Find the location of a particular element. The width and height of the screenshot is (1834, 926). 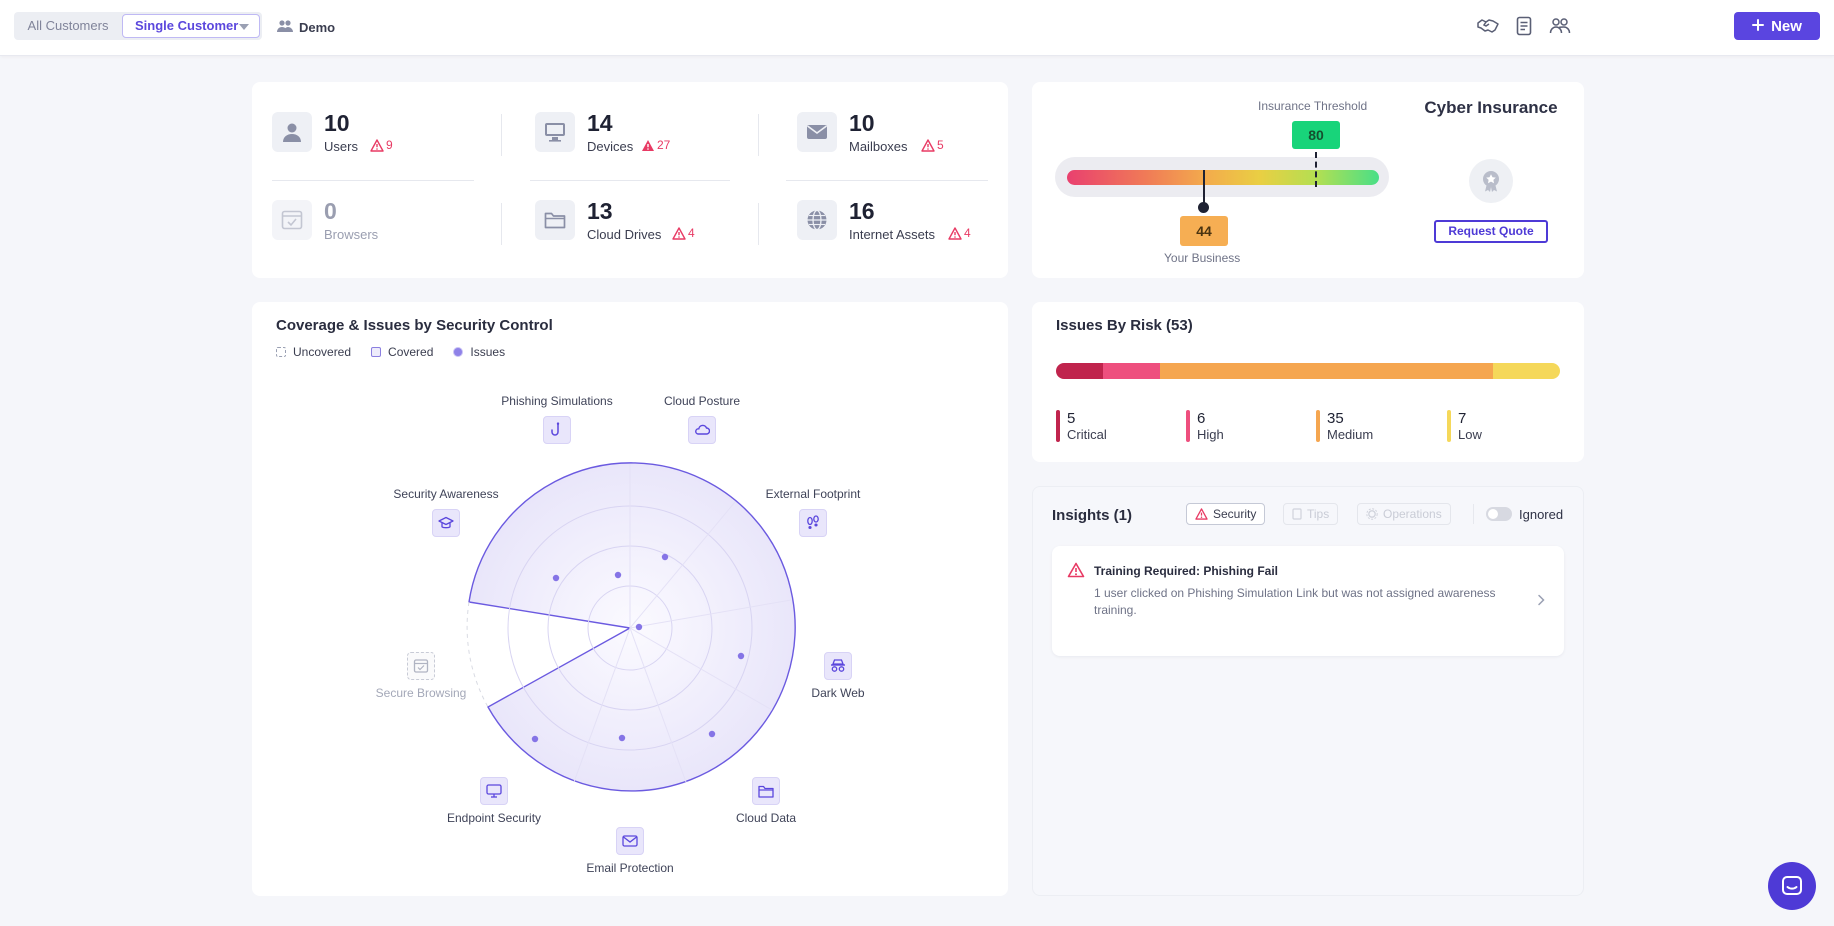

risk-high: 6 High is located at coordinates (1205, 426).